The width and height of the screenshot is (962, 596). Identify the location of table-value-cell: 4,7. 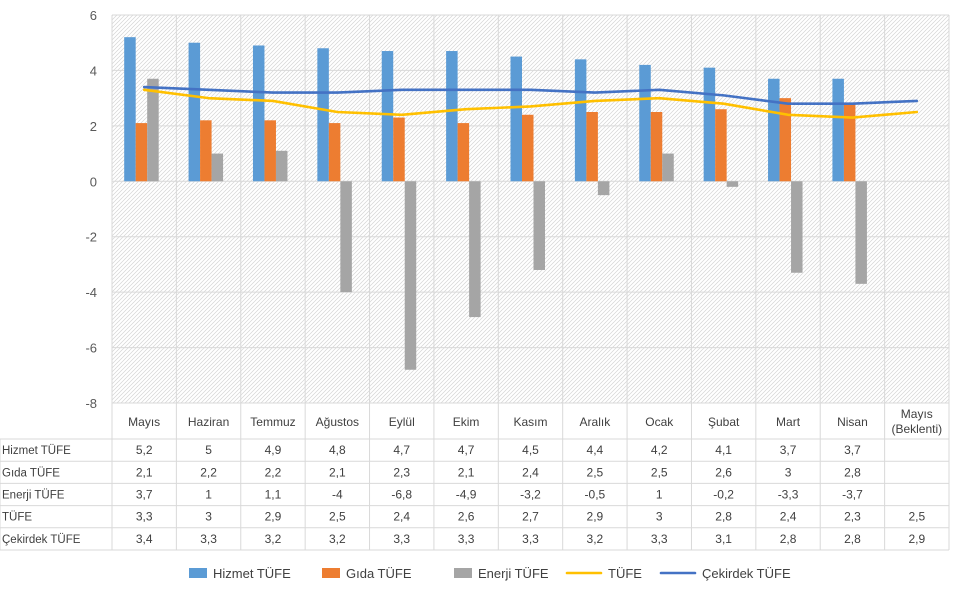
(466, 450).